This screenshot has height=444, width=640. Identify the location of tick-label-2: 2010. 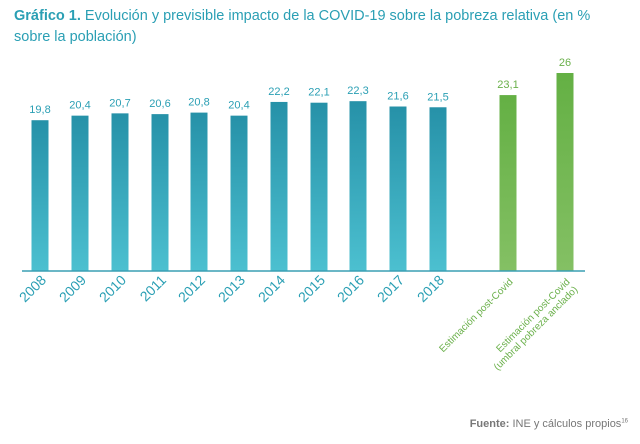
(112, 288).